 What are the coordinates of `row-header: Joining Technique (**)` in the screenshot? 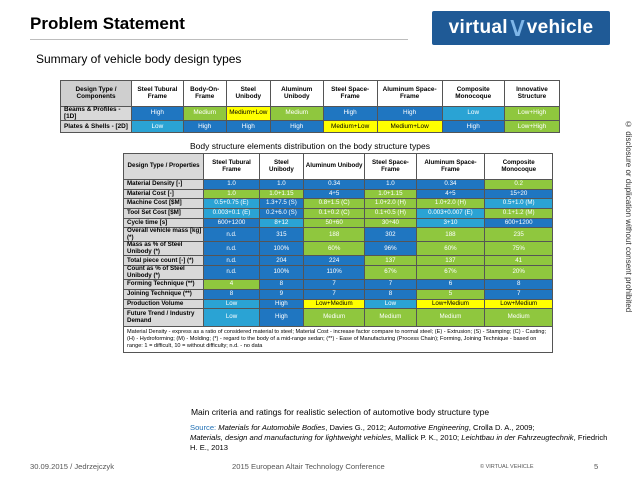 It's located at (163, 294).